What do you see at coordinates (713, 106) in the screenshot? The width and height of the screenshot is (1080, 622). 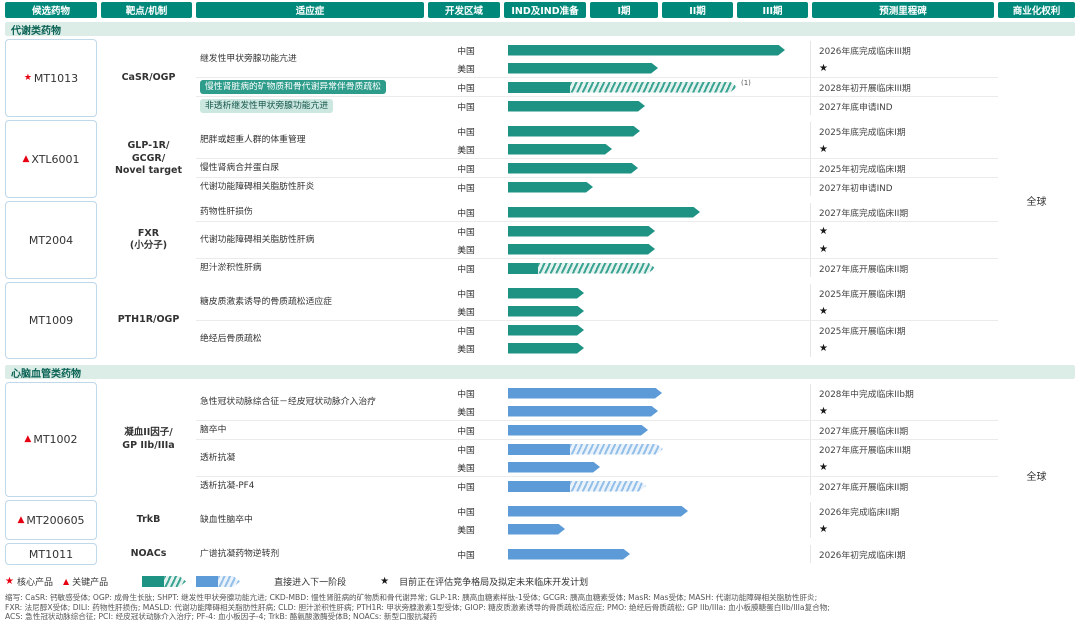 I see `pipeline-row: 中国 2027年底申请IND` at bounding box center [713, 106].